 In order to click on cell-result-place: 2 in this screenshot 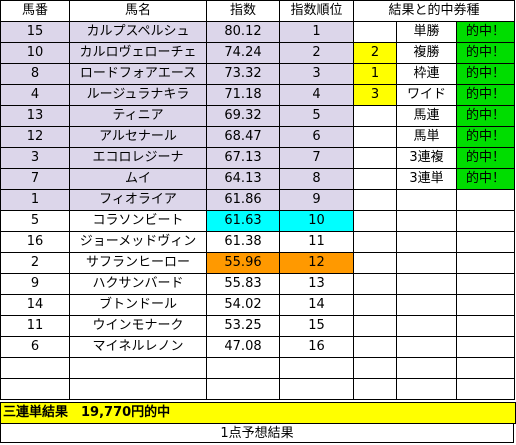, I will do `click(375, 53)`.